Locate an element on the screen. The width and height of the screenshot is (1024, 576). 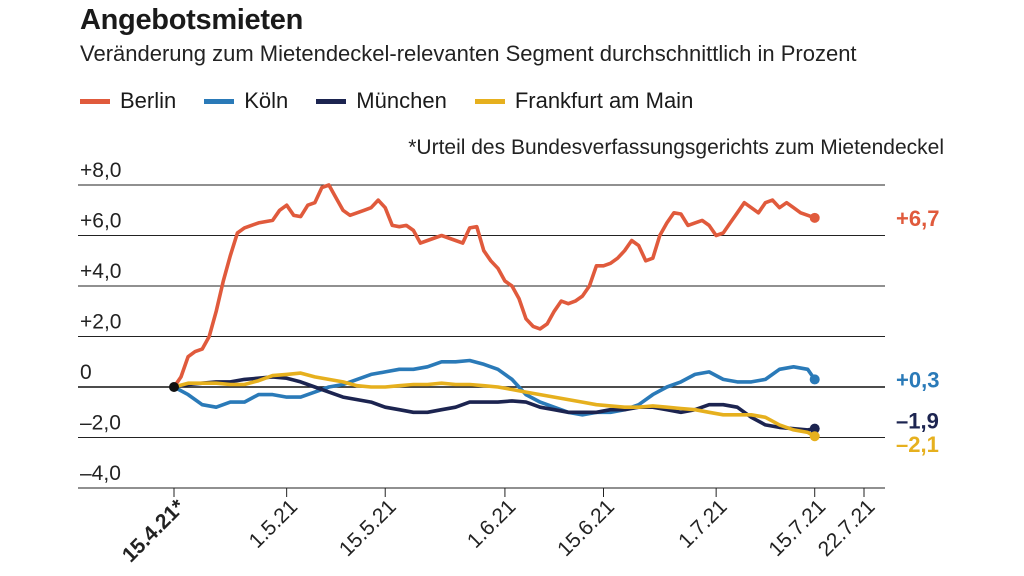
x-tick-label: 1.5.21 is located at coordinates (274, 524).